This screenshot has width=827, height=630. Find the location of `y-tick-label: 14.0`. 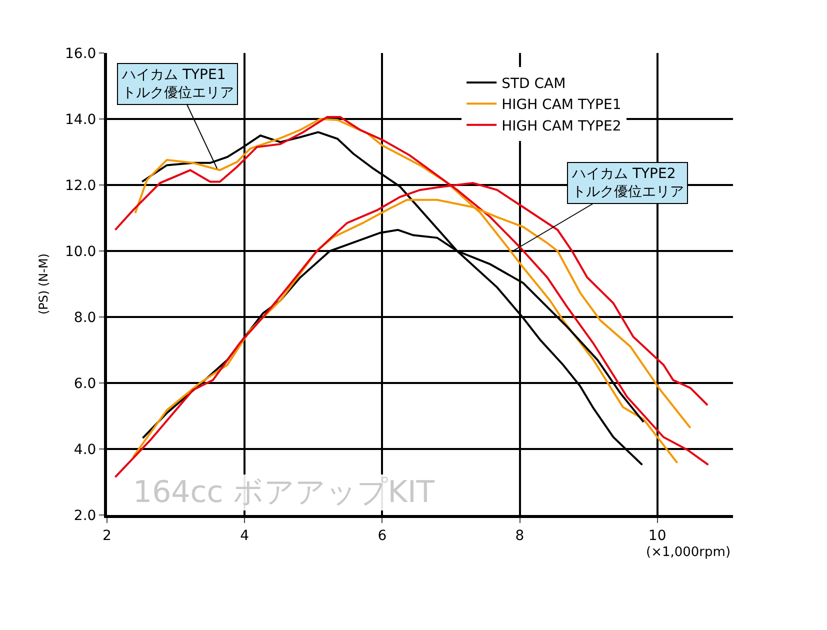

y-tick-label: 14.0 is located at coordinates (80, 120).